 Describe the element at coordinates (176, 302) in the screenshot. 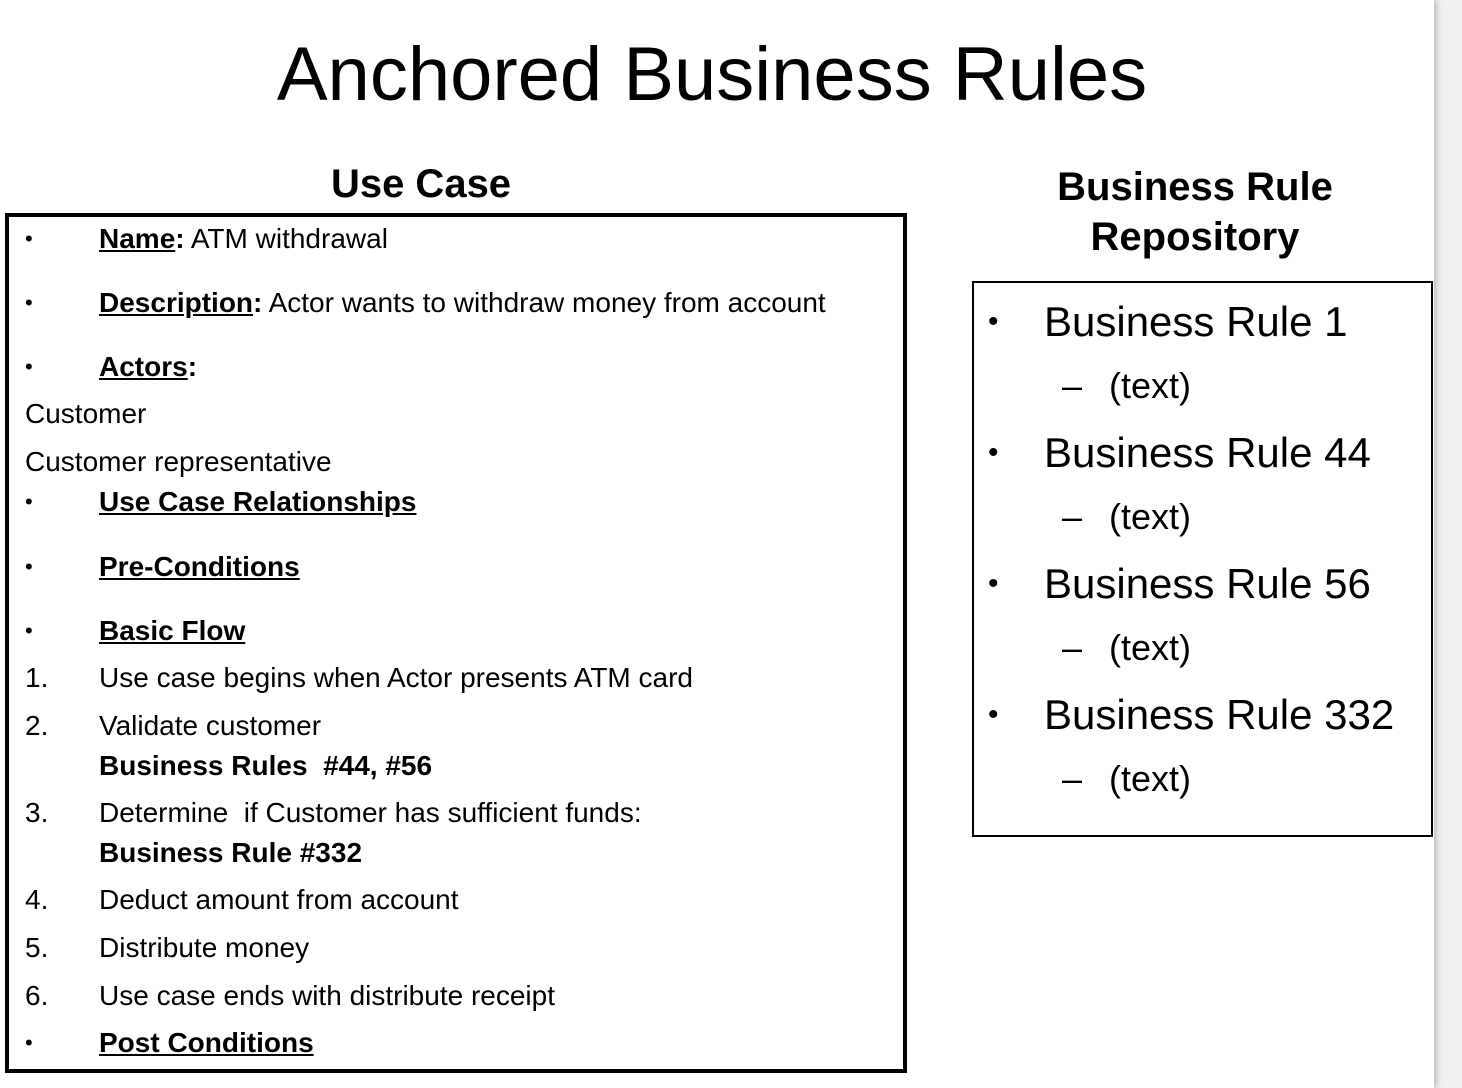

I see `description-label: Description` at that location.